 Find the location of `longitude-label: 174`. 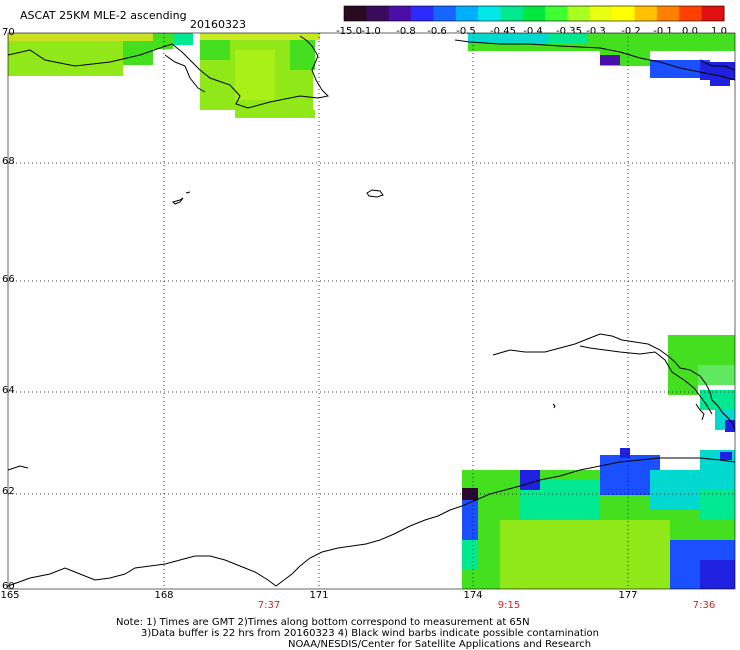

longitude-label: 174 is located at coordinates (473, 595).